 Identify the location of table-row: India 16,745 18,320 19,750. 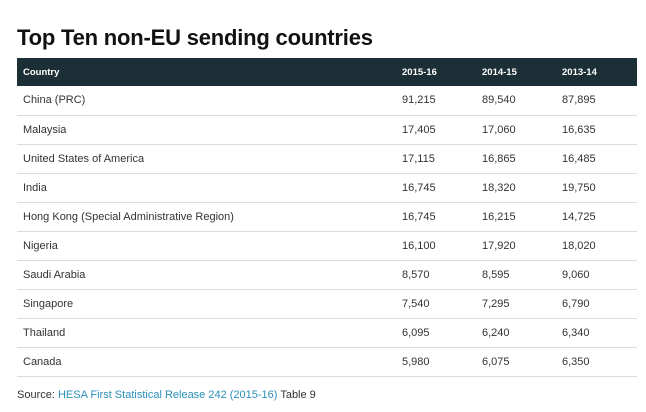
(327, 187).